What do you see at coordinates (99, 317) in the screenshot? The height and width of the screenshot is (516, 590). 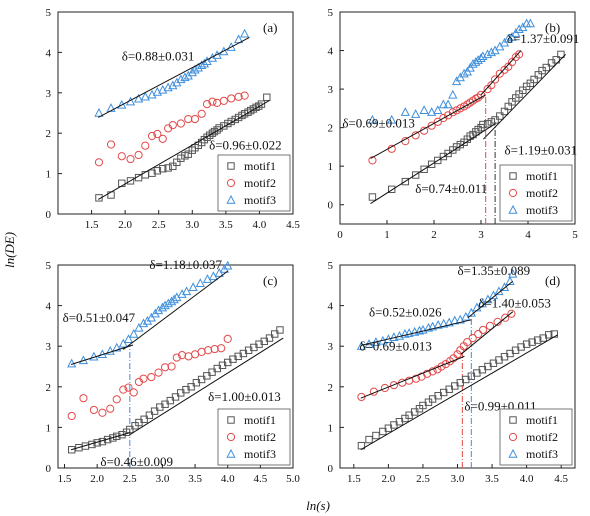 I see `slope-annotation: δ=0.51±0.047` at bounding box center [99, 317].